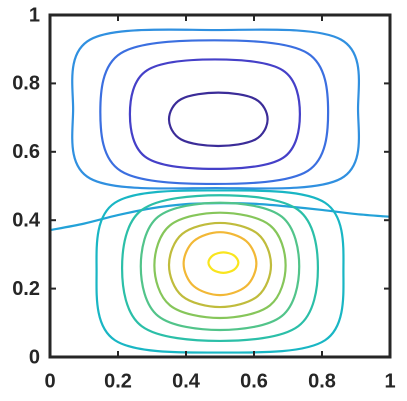 This screenshot has width=407, height=401. What do you see at coordinates (26, 220) in the screenshot?
I see `y-tick-label: 0.4` at bounding box center [26, 220].